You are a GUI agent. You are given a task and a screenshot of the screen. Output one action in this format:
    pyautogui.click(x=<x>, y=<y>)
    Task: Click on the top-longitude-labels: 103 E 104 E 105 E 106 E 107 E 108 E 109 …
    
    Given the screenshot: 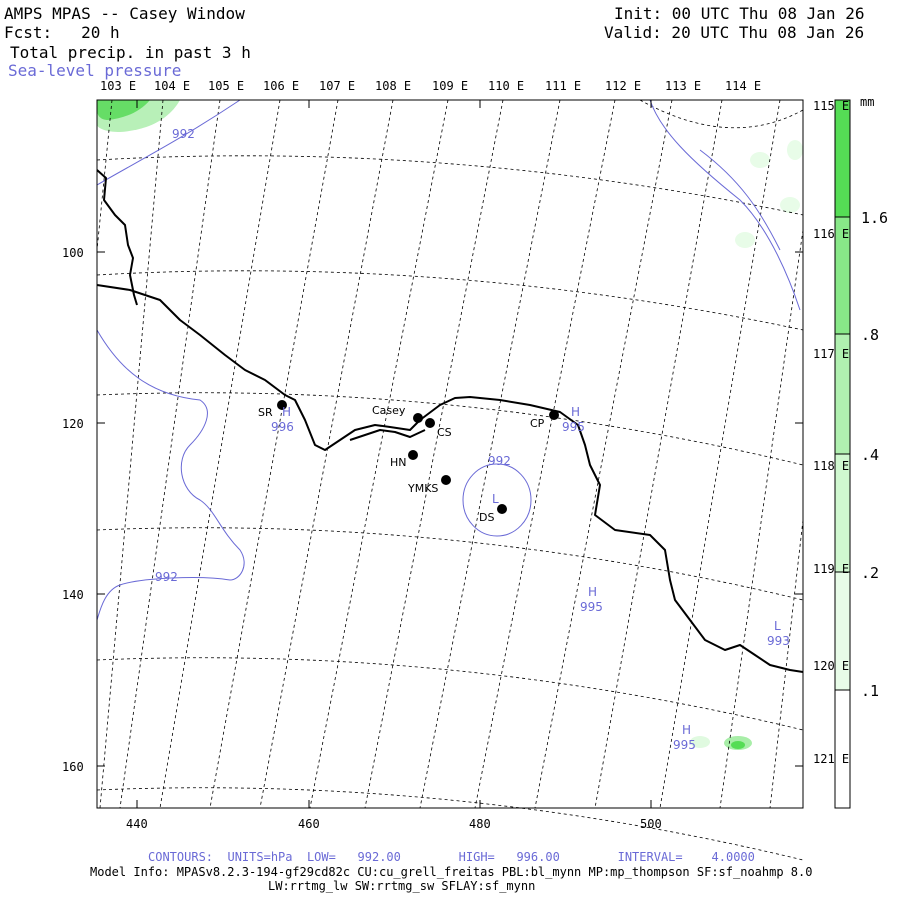 What is the action you would take?
    pyautogui.click(x=430, y=86)
    